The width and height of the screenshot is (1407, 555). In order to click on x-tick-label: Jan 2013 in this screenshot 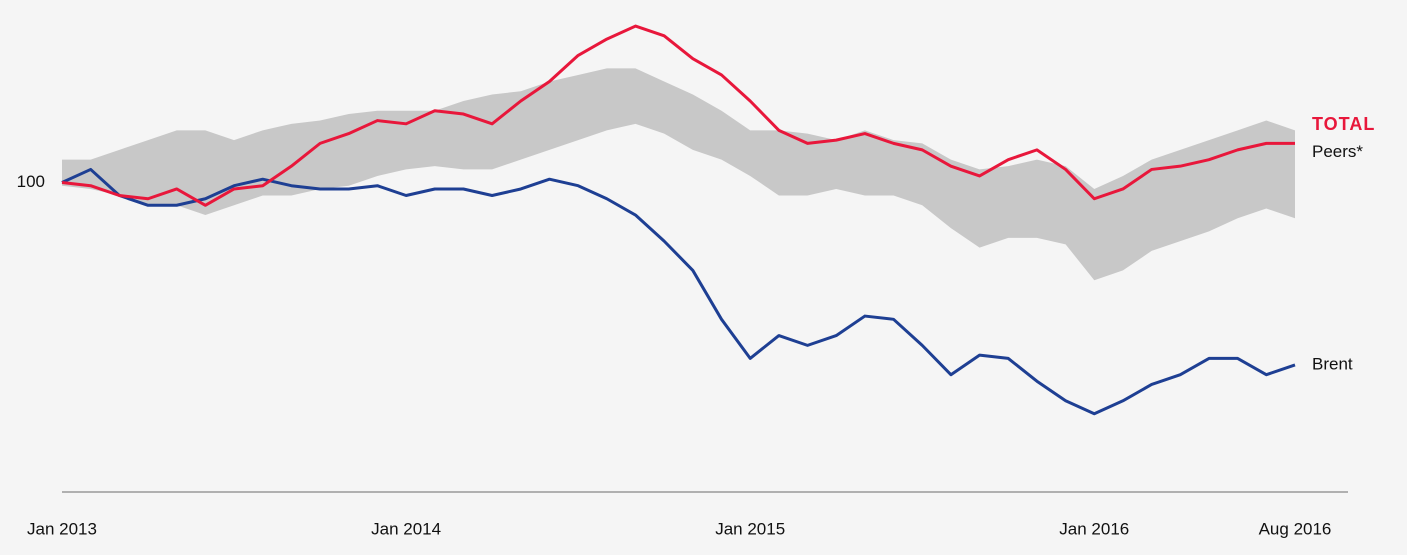, I will do `click(62, 528)`.